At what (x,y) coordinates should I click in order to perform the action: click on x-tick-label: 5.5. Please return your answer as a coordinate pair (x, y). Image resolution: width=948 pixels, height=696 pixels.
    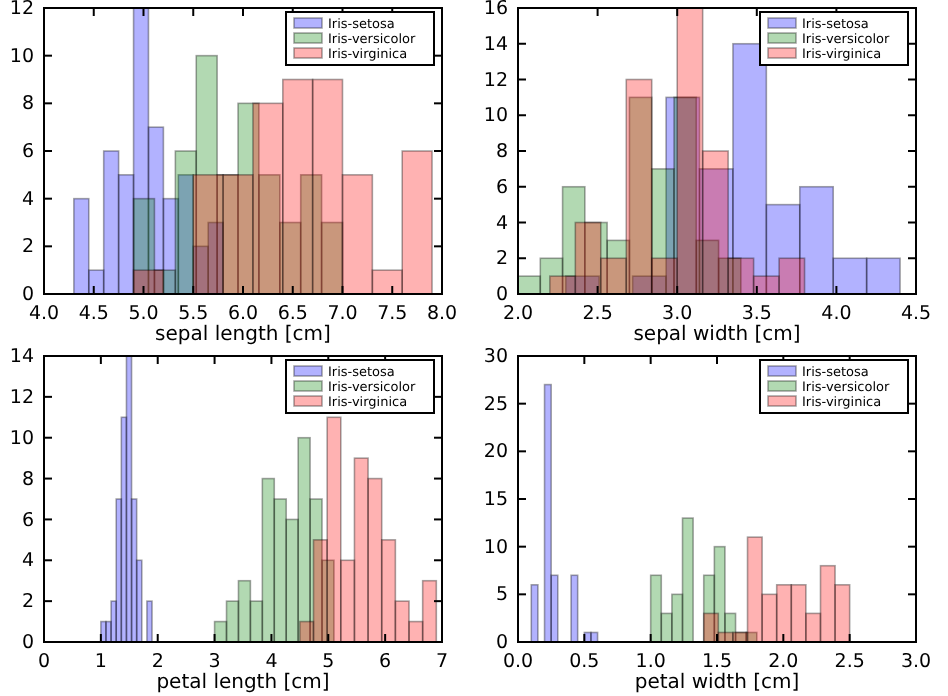
    Looking at the image, I should click on (193, 314).